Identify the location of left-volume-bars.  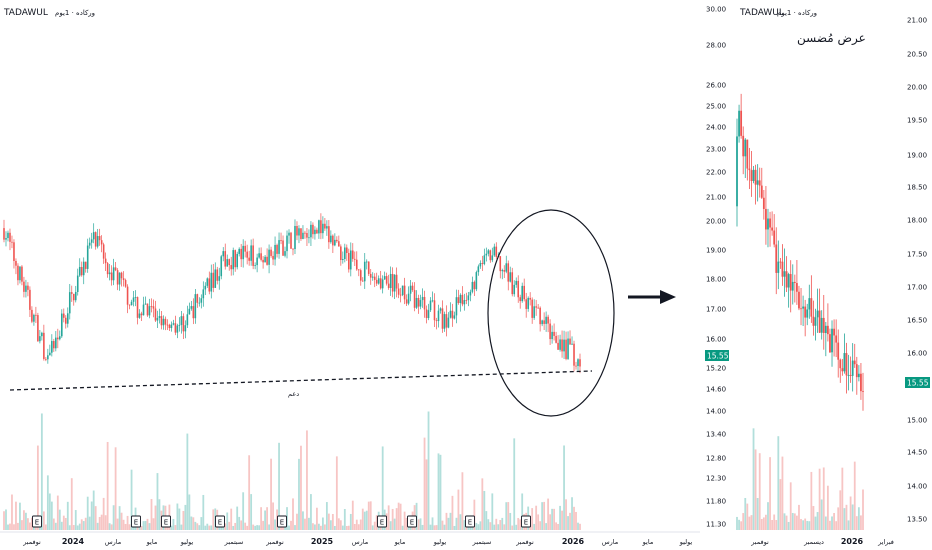
(292, 470).